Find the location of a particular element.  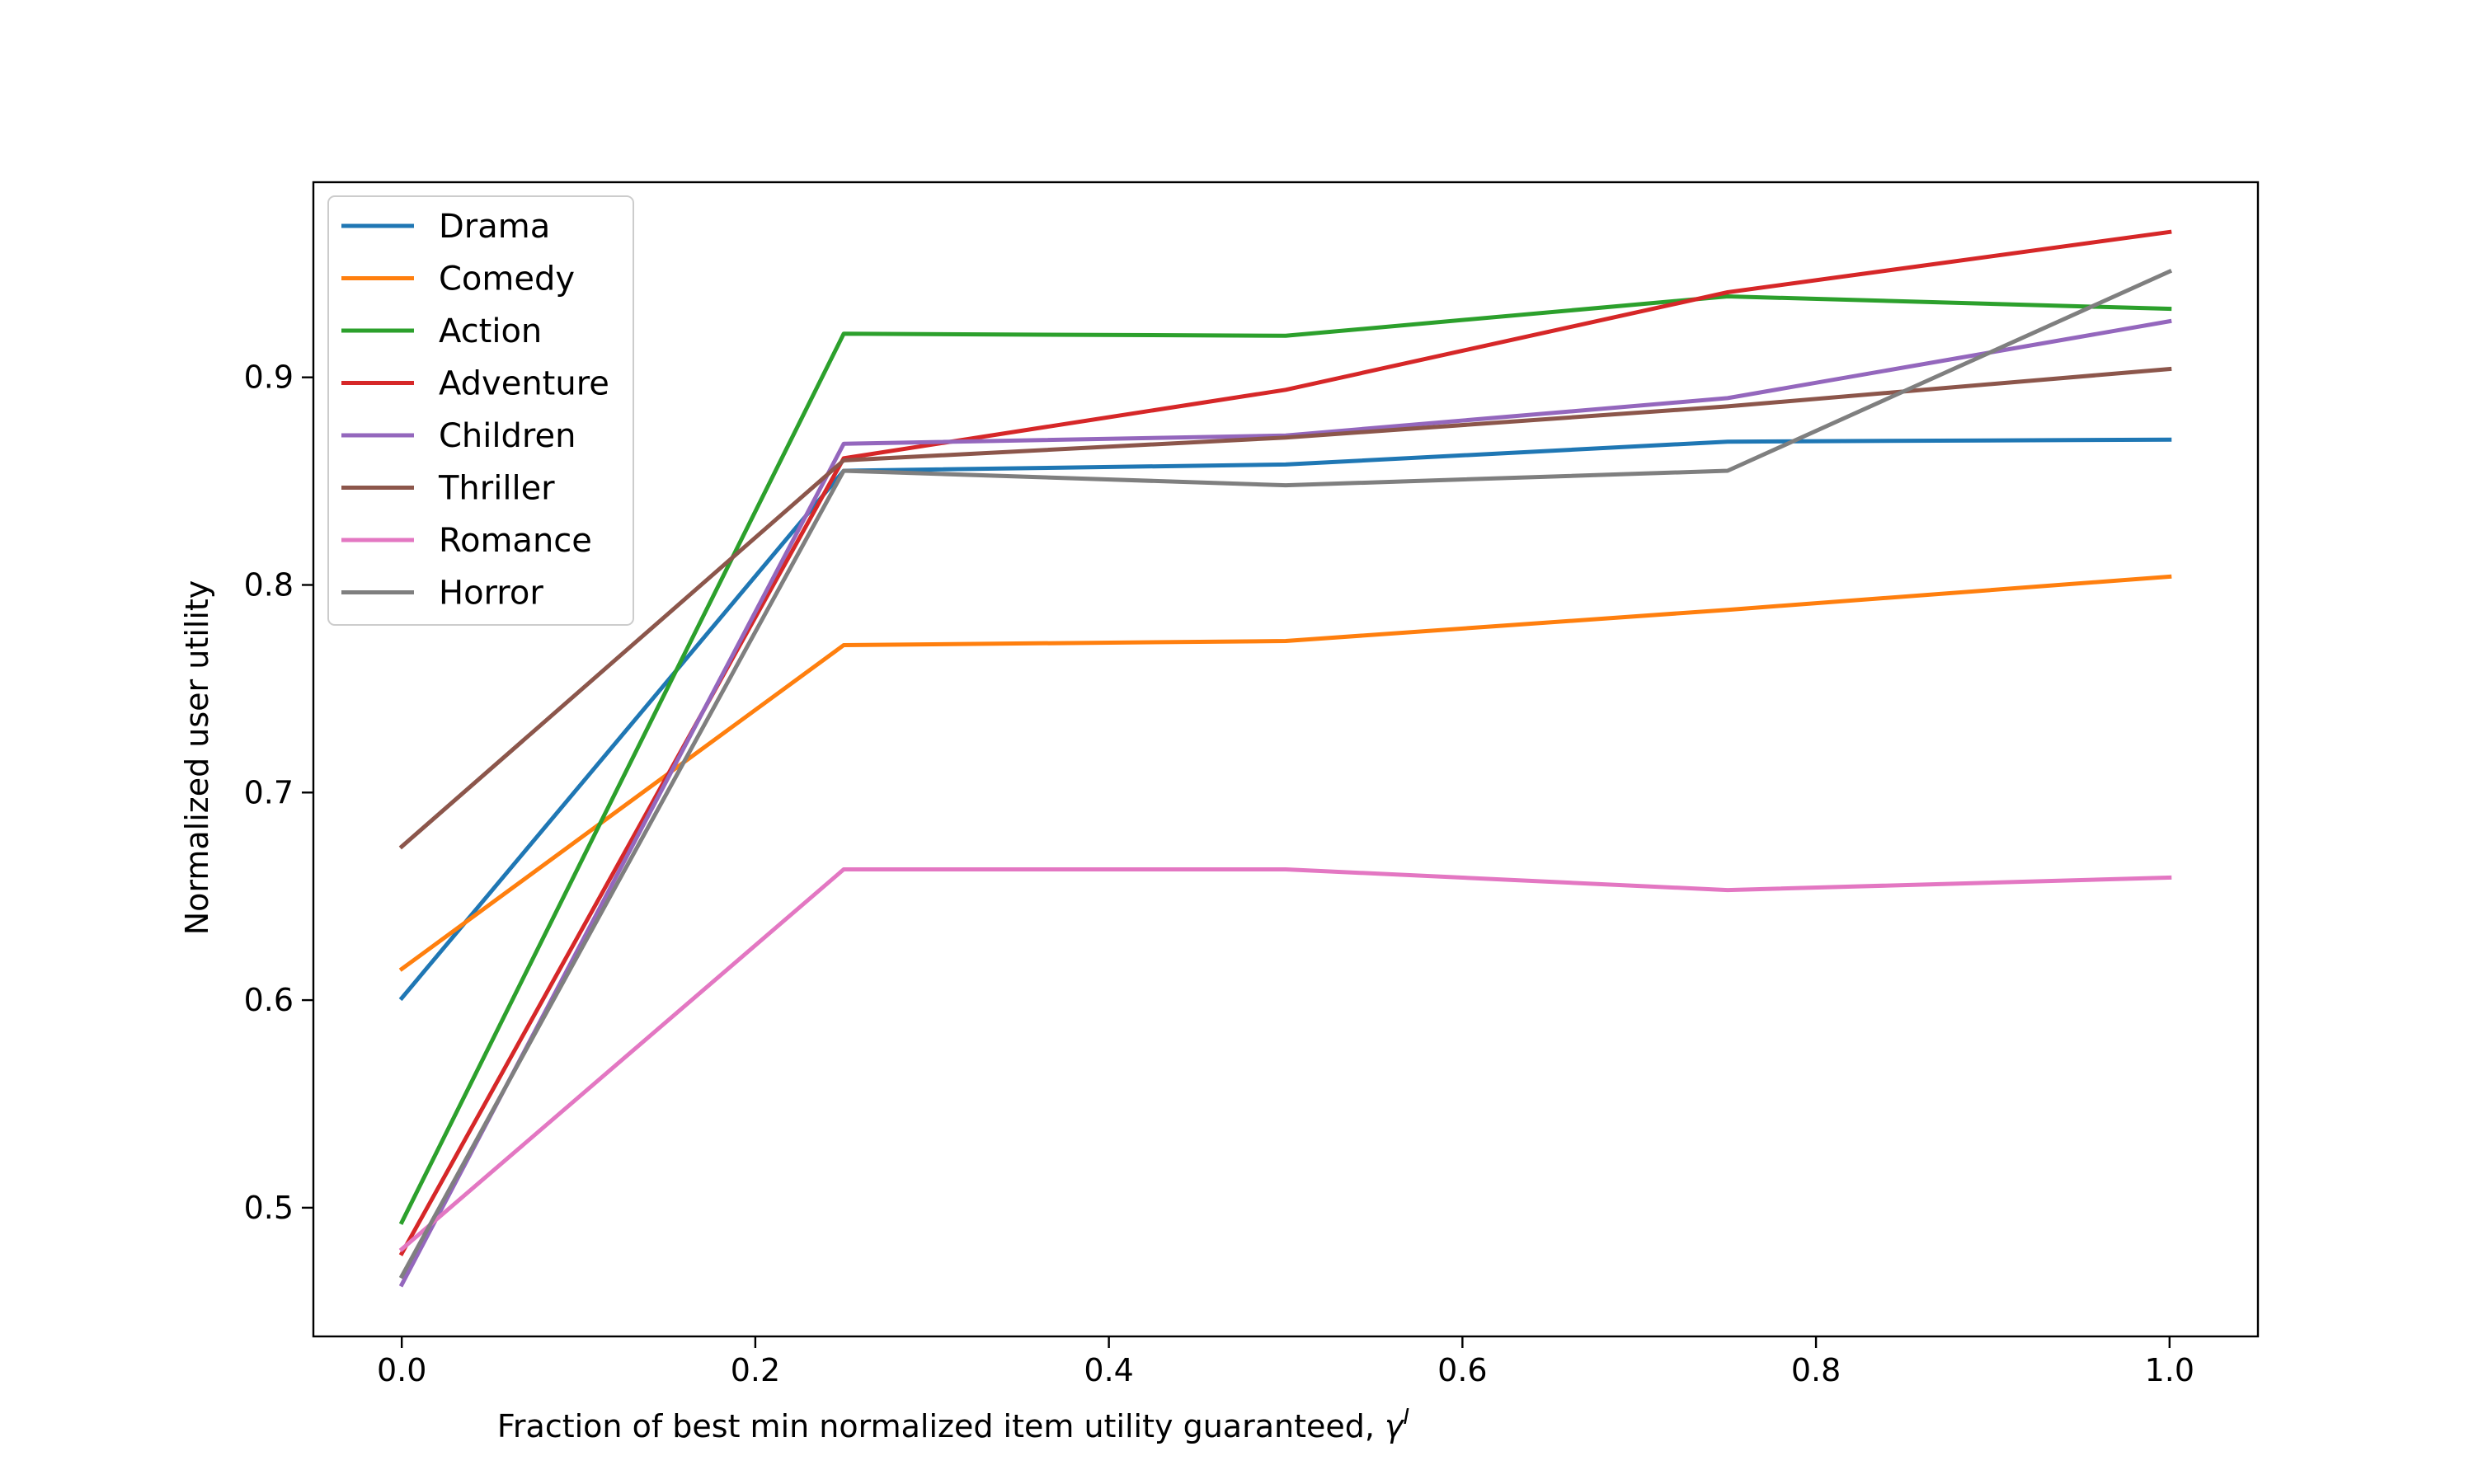

x-tick-label: 0.6 is located at coordinates (1462, 1370).